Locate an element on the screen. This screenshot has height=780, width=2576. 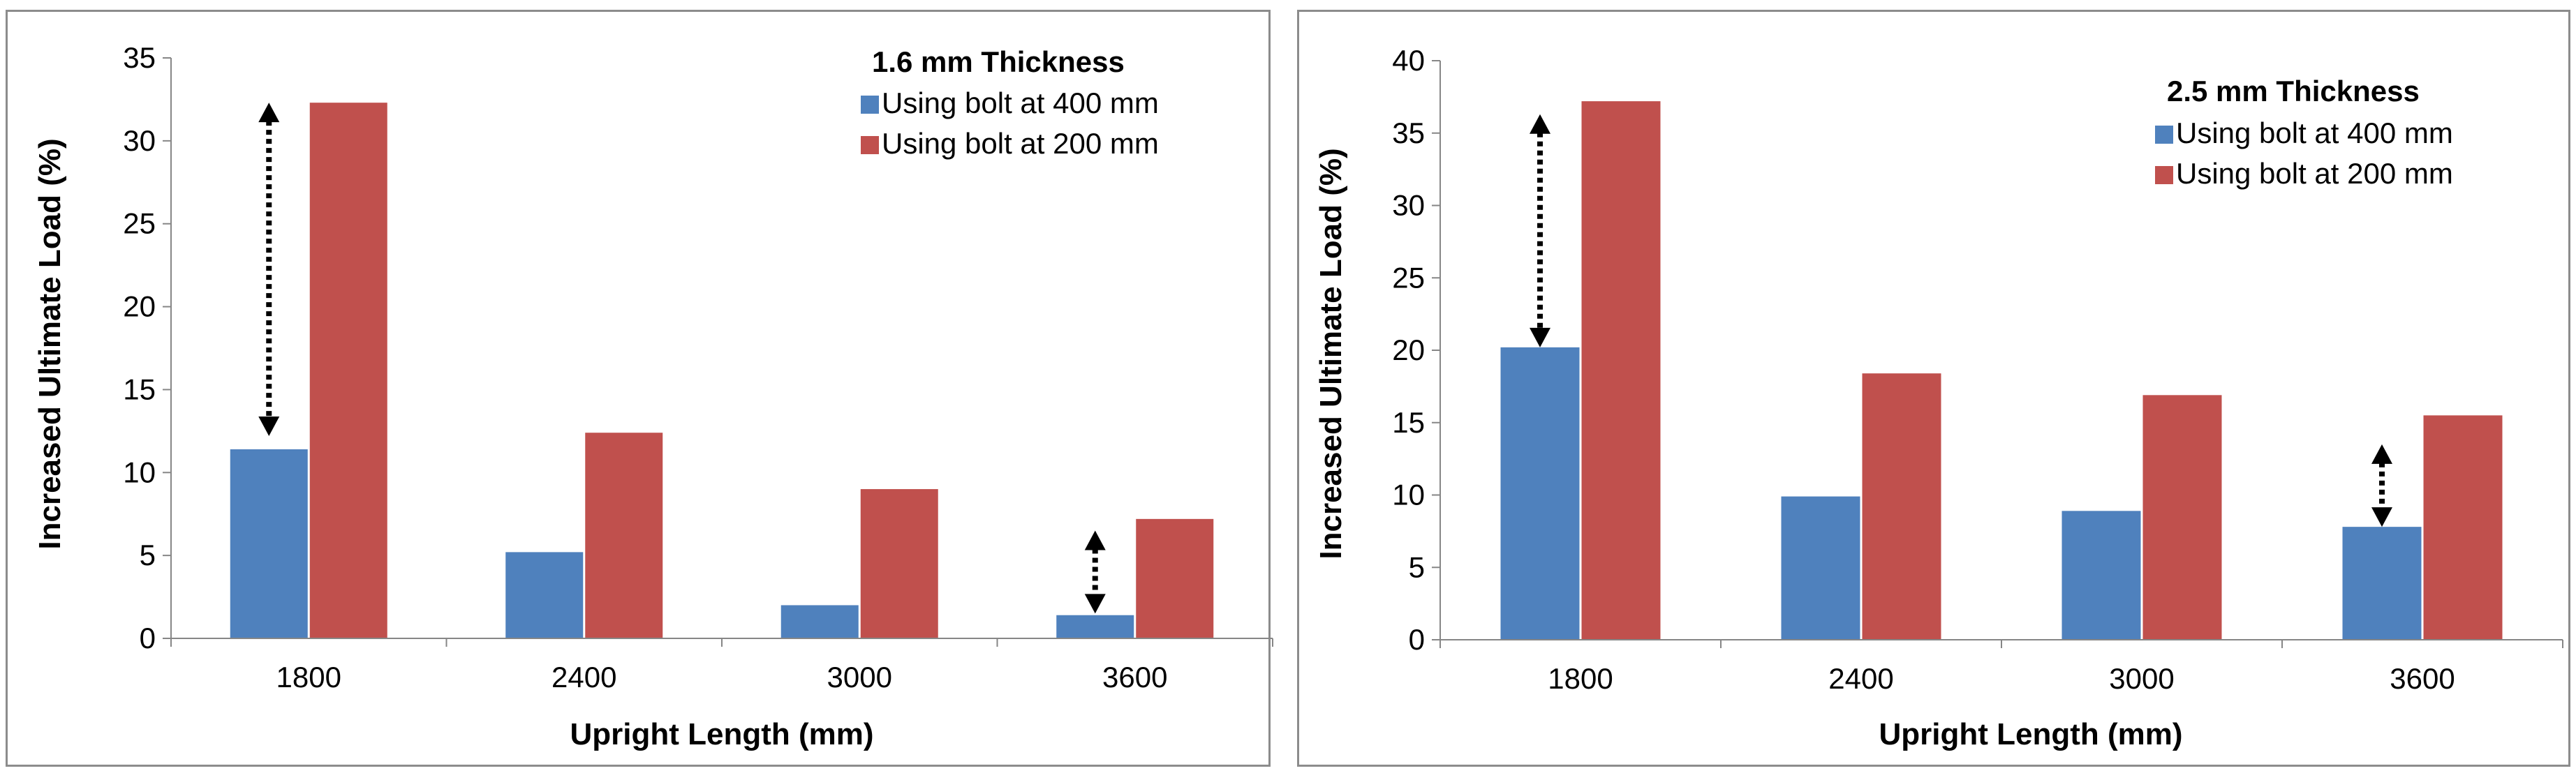
y-tick-label: 40 is located at coordinates (1408, 60).